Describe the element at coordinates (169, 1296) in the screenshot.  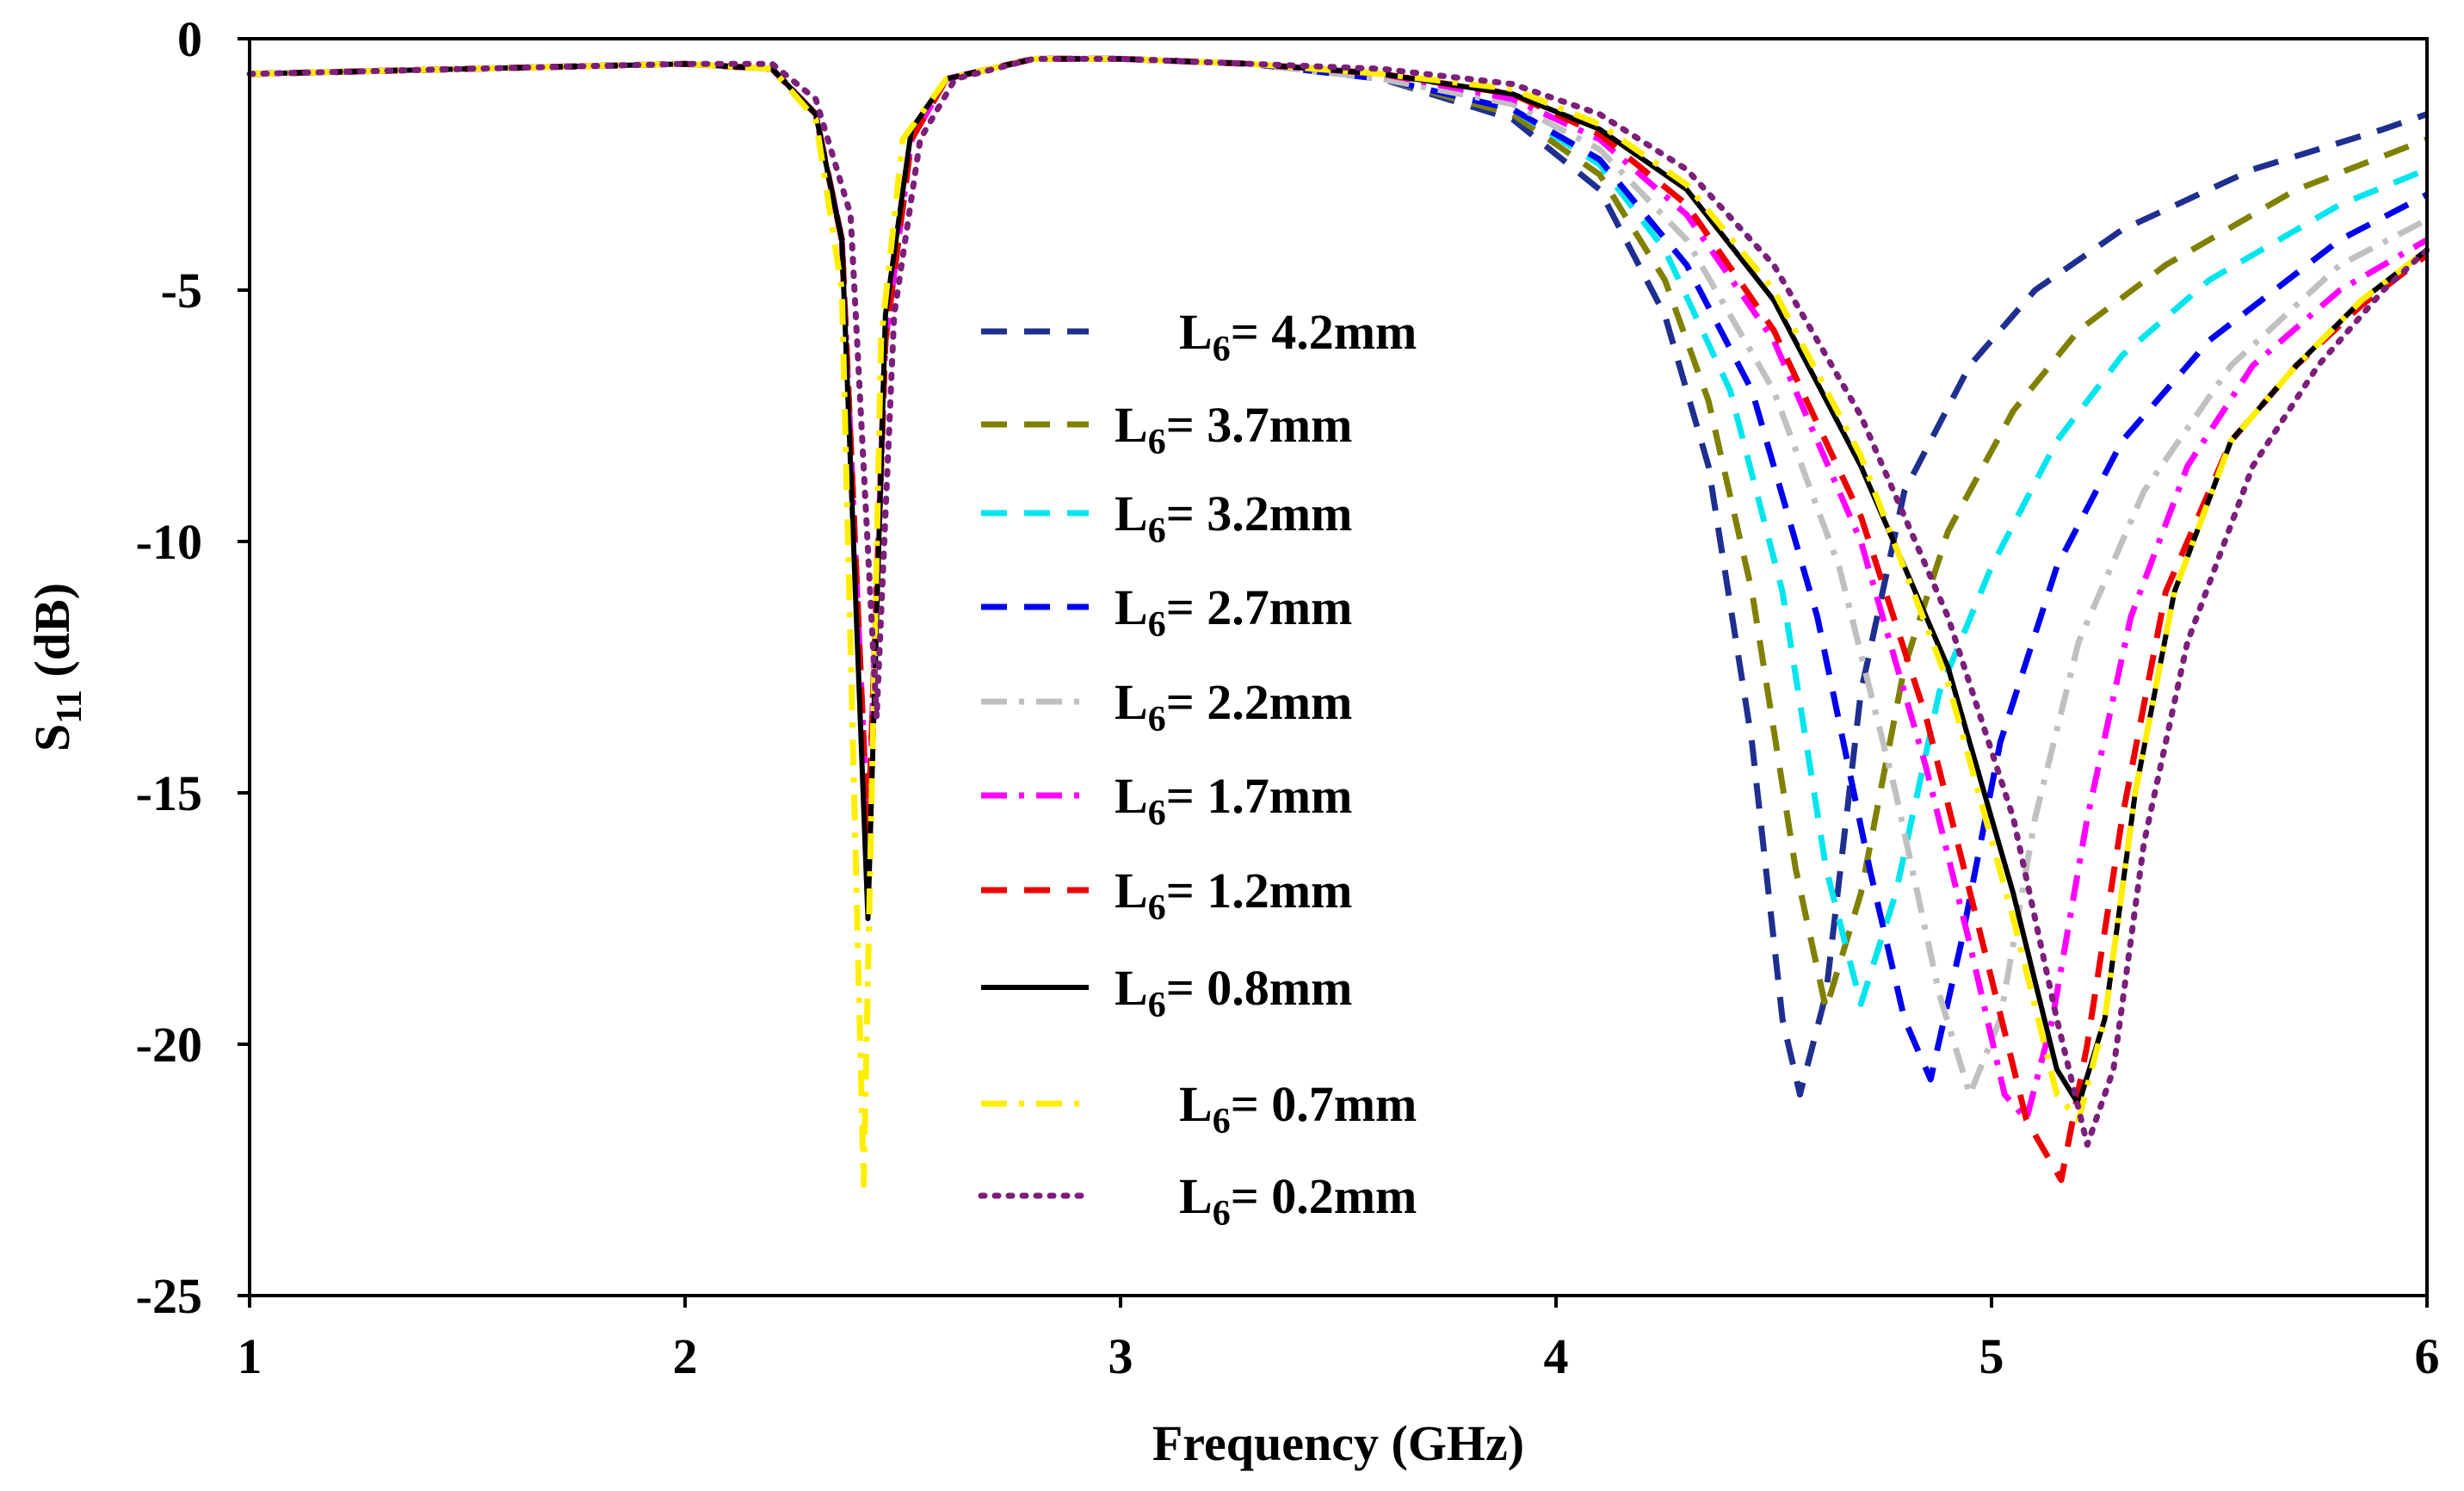
I see `y-tick-label-5: -25` at that location.